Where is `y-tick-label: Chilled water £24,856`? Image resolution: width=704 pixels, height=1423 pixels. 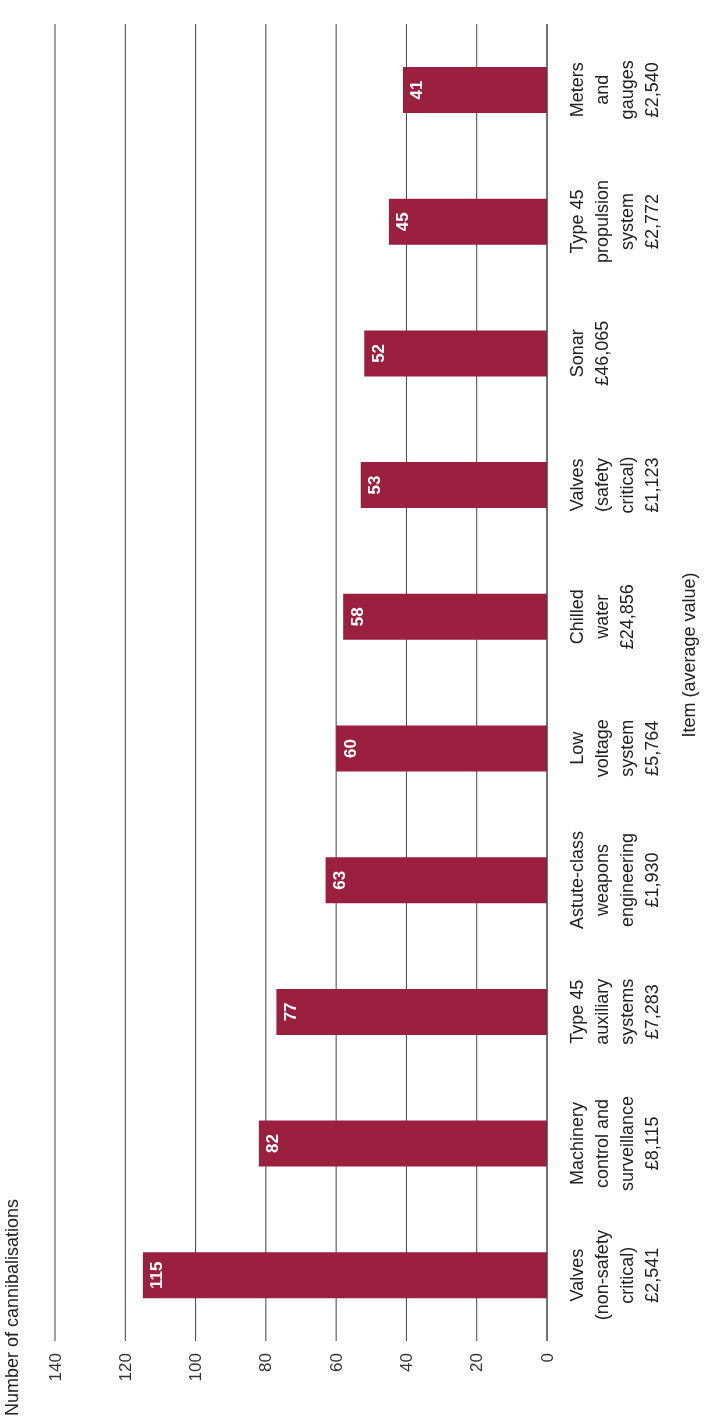 y-tick-label: Chilled water £24,856 is located at coordinates (602, 617).